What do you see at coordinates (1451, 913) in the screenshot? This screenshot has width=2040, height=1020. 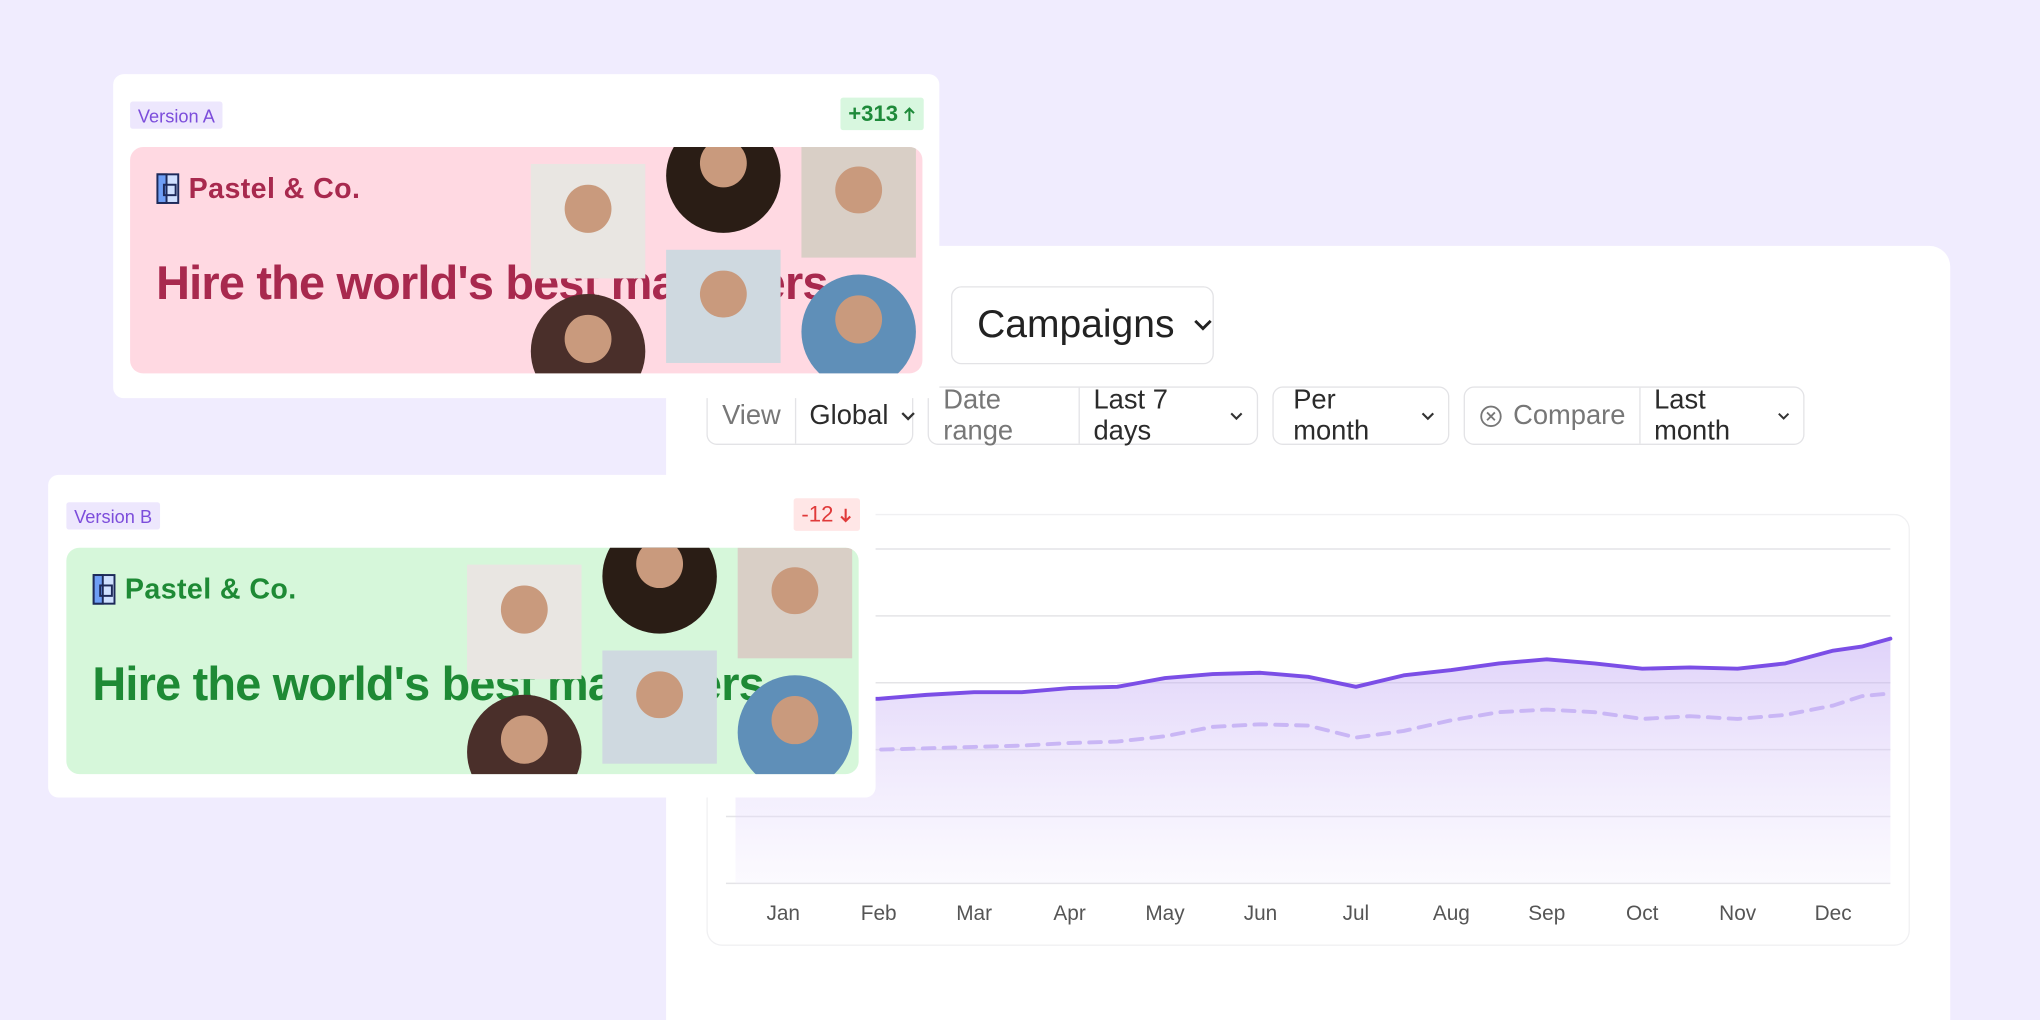 I see `x-tick-label: Aug` at bounding box center [1451, 913].